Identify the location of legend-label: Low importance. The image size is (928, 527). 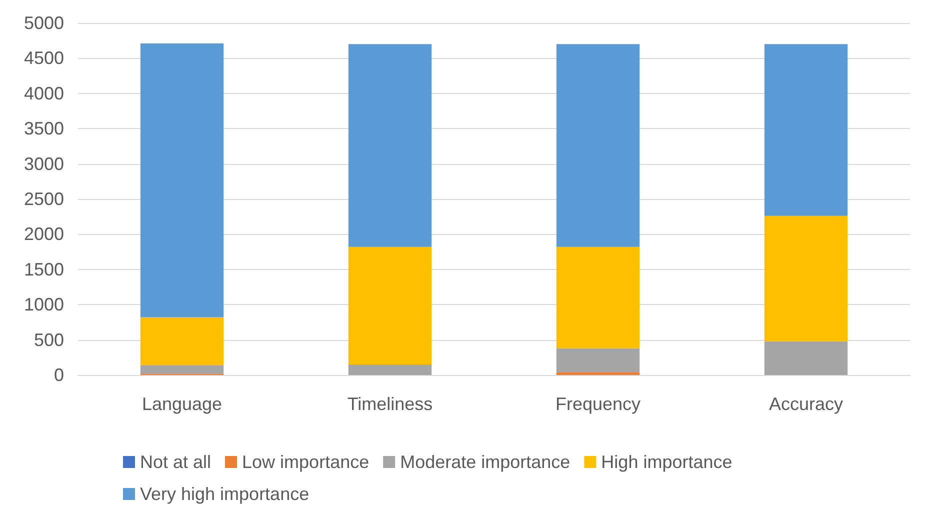
(306, 462).